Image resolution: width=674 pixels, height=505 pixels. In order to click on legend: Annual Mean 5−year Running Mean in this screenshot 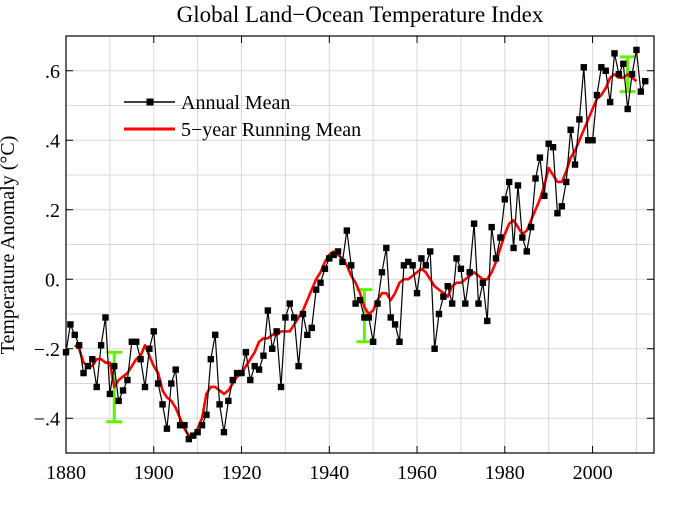, I will do `click(242, 116)`.